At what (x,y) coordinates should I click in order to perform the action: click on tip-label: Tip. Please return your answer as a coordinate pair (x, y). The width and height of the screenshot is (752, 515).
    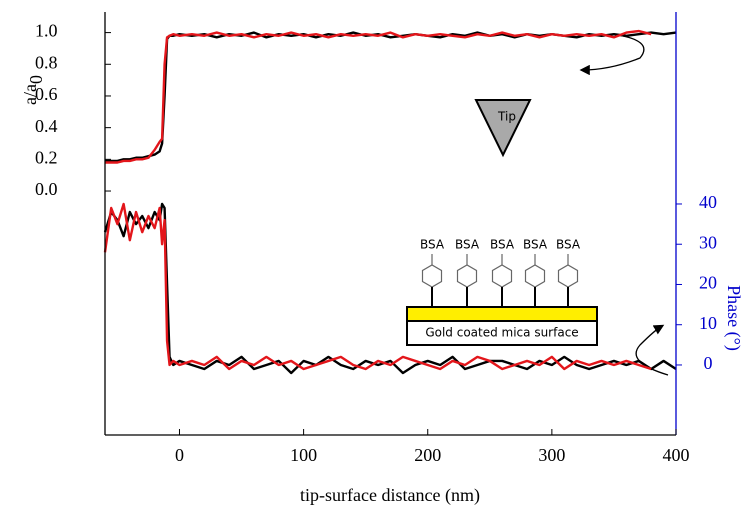
    Looking at the image, I should click on (506, 117).